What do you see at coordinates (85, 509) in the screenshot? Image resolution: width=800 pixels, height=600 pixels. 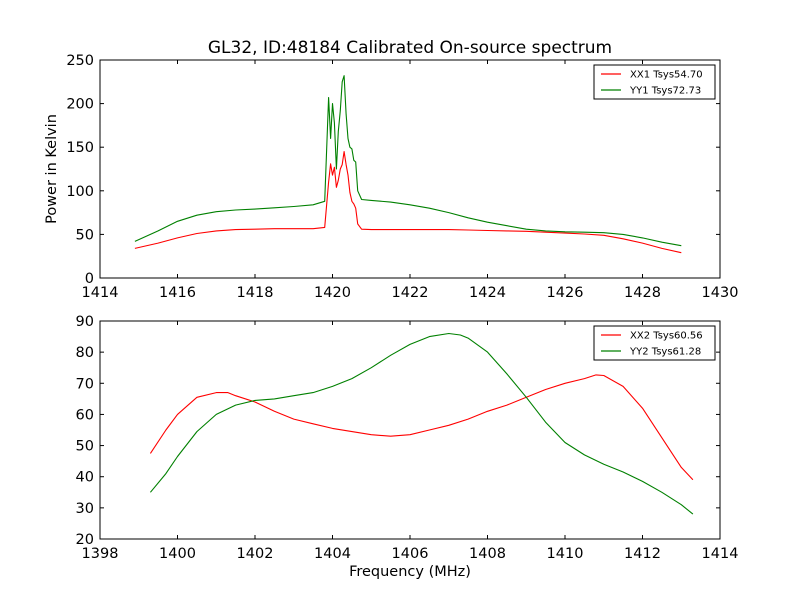 I see `y-tick-label: 30` at bounding box center [85, 509].